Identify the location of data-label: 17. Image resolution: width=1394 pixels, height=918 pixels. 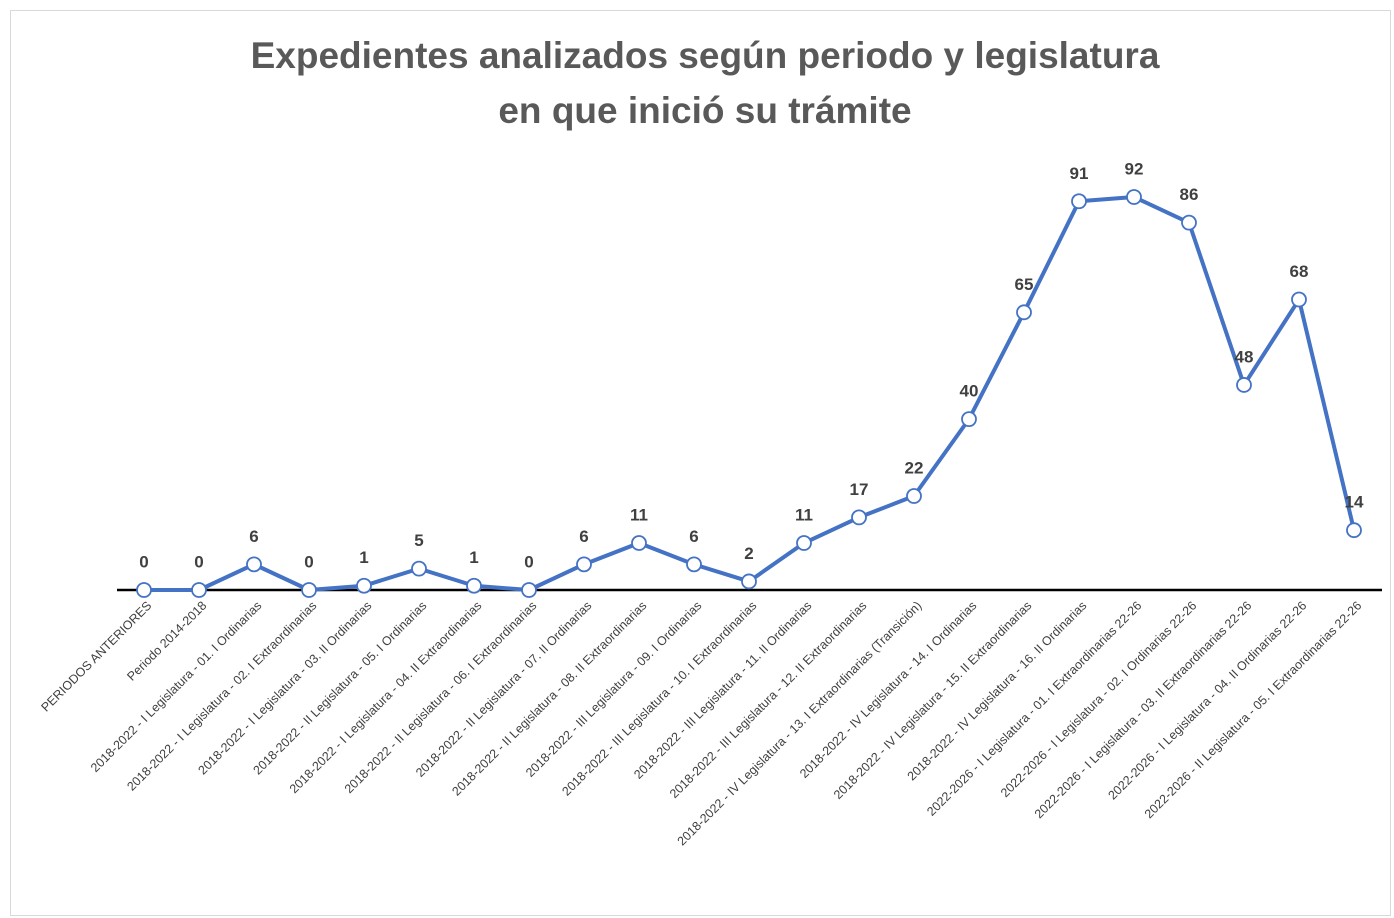
(859, 489).